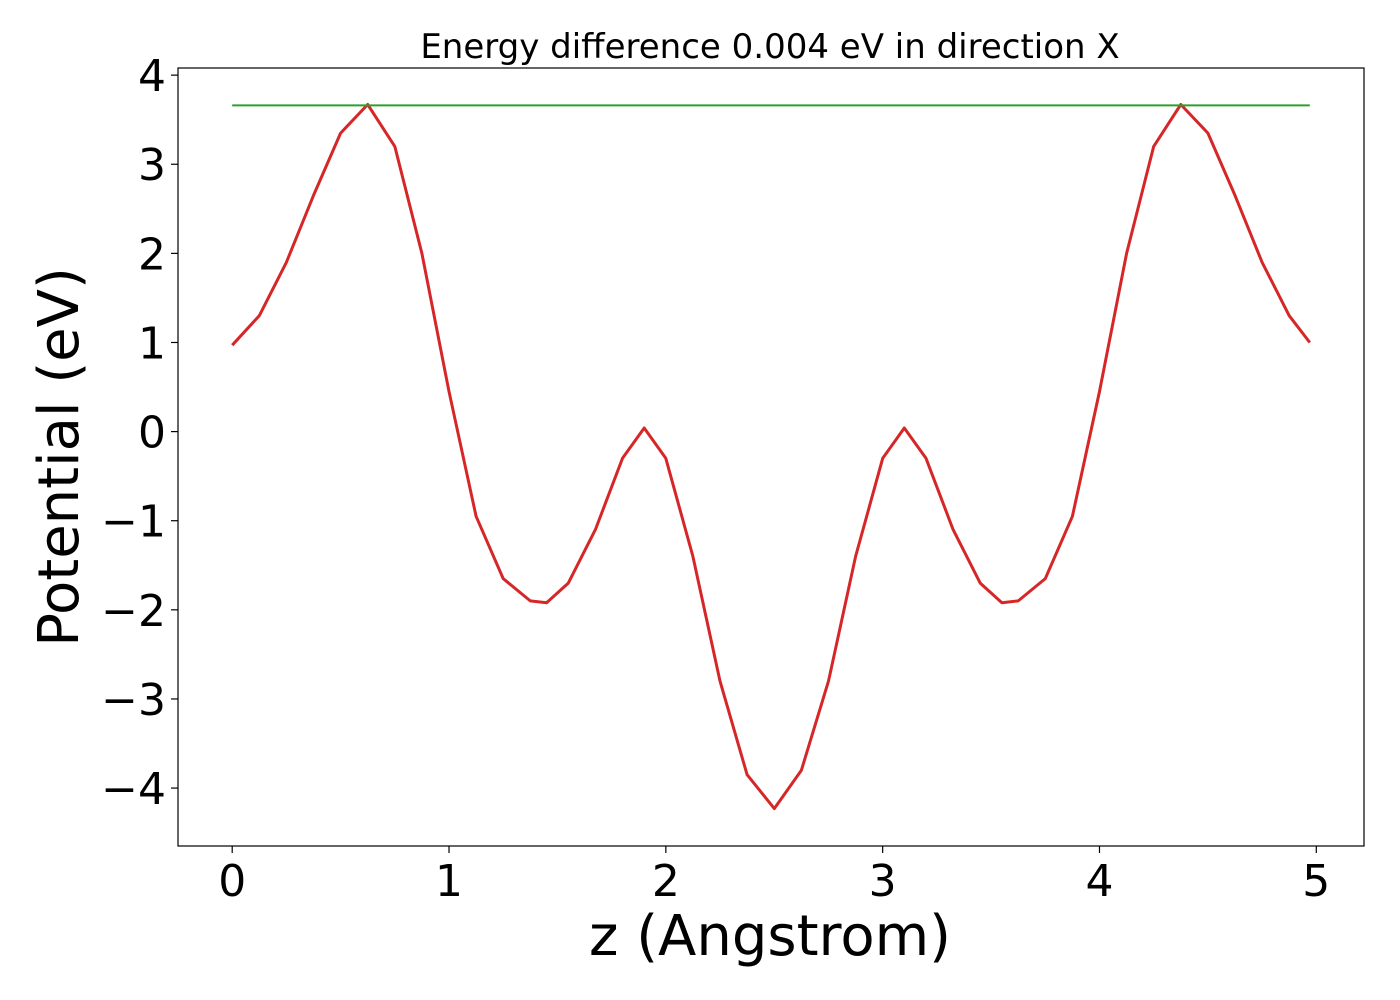  What do you see at coordinates (59, 457) in the screenshot?
I see `y-axis-label: Potential (eV)` at bounding box center [59, 457].